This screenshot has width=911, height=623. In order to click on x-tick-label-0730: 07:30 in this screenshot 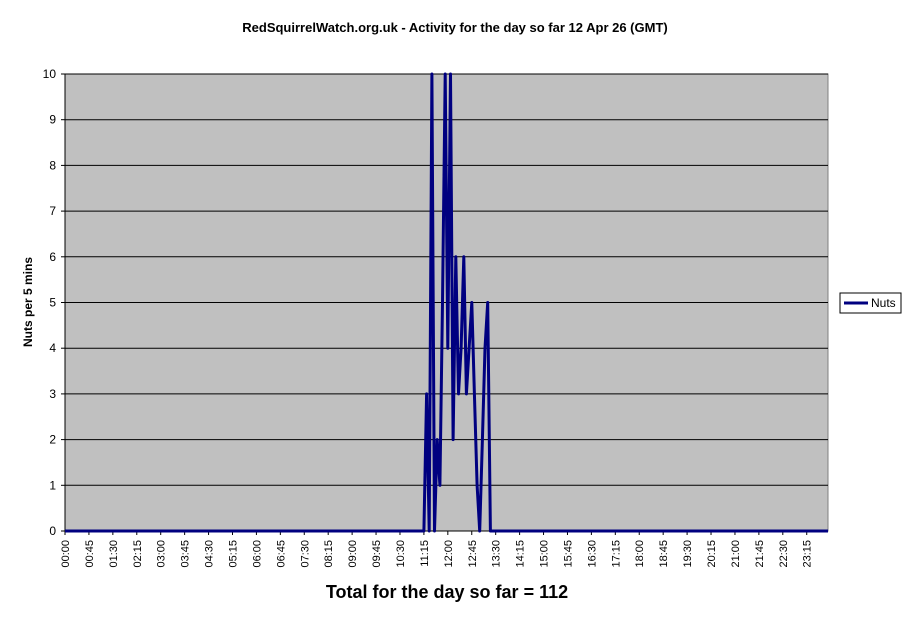, I will do `click(305, 554)`.